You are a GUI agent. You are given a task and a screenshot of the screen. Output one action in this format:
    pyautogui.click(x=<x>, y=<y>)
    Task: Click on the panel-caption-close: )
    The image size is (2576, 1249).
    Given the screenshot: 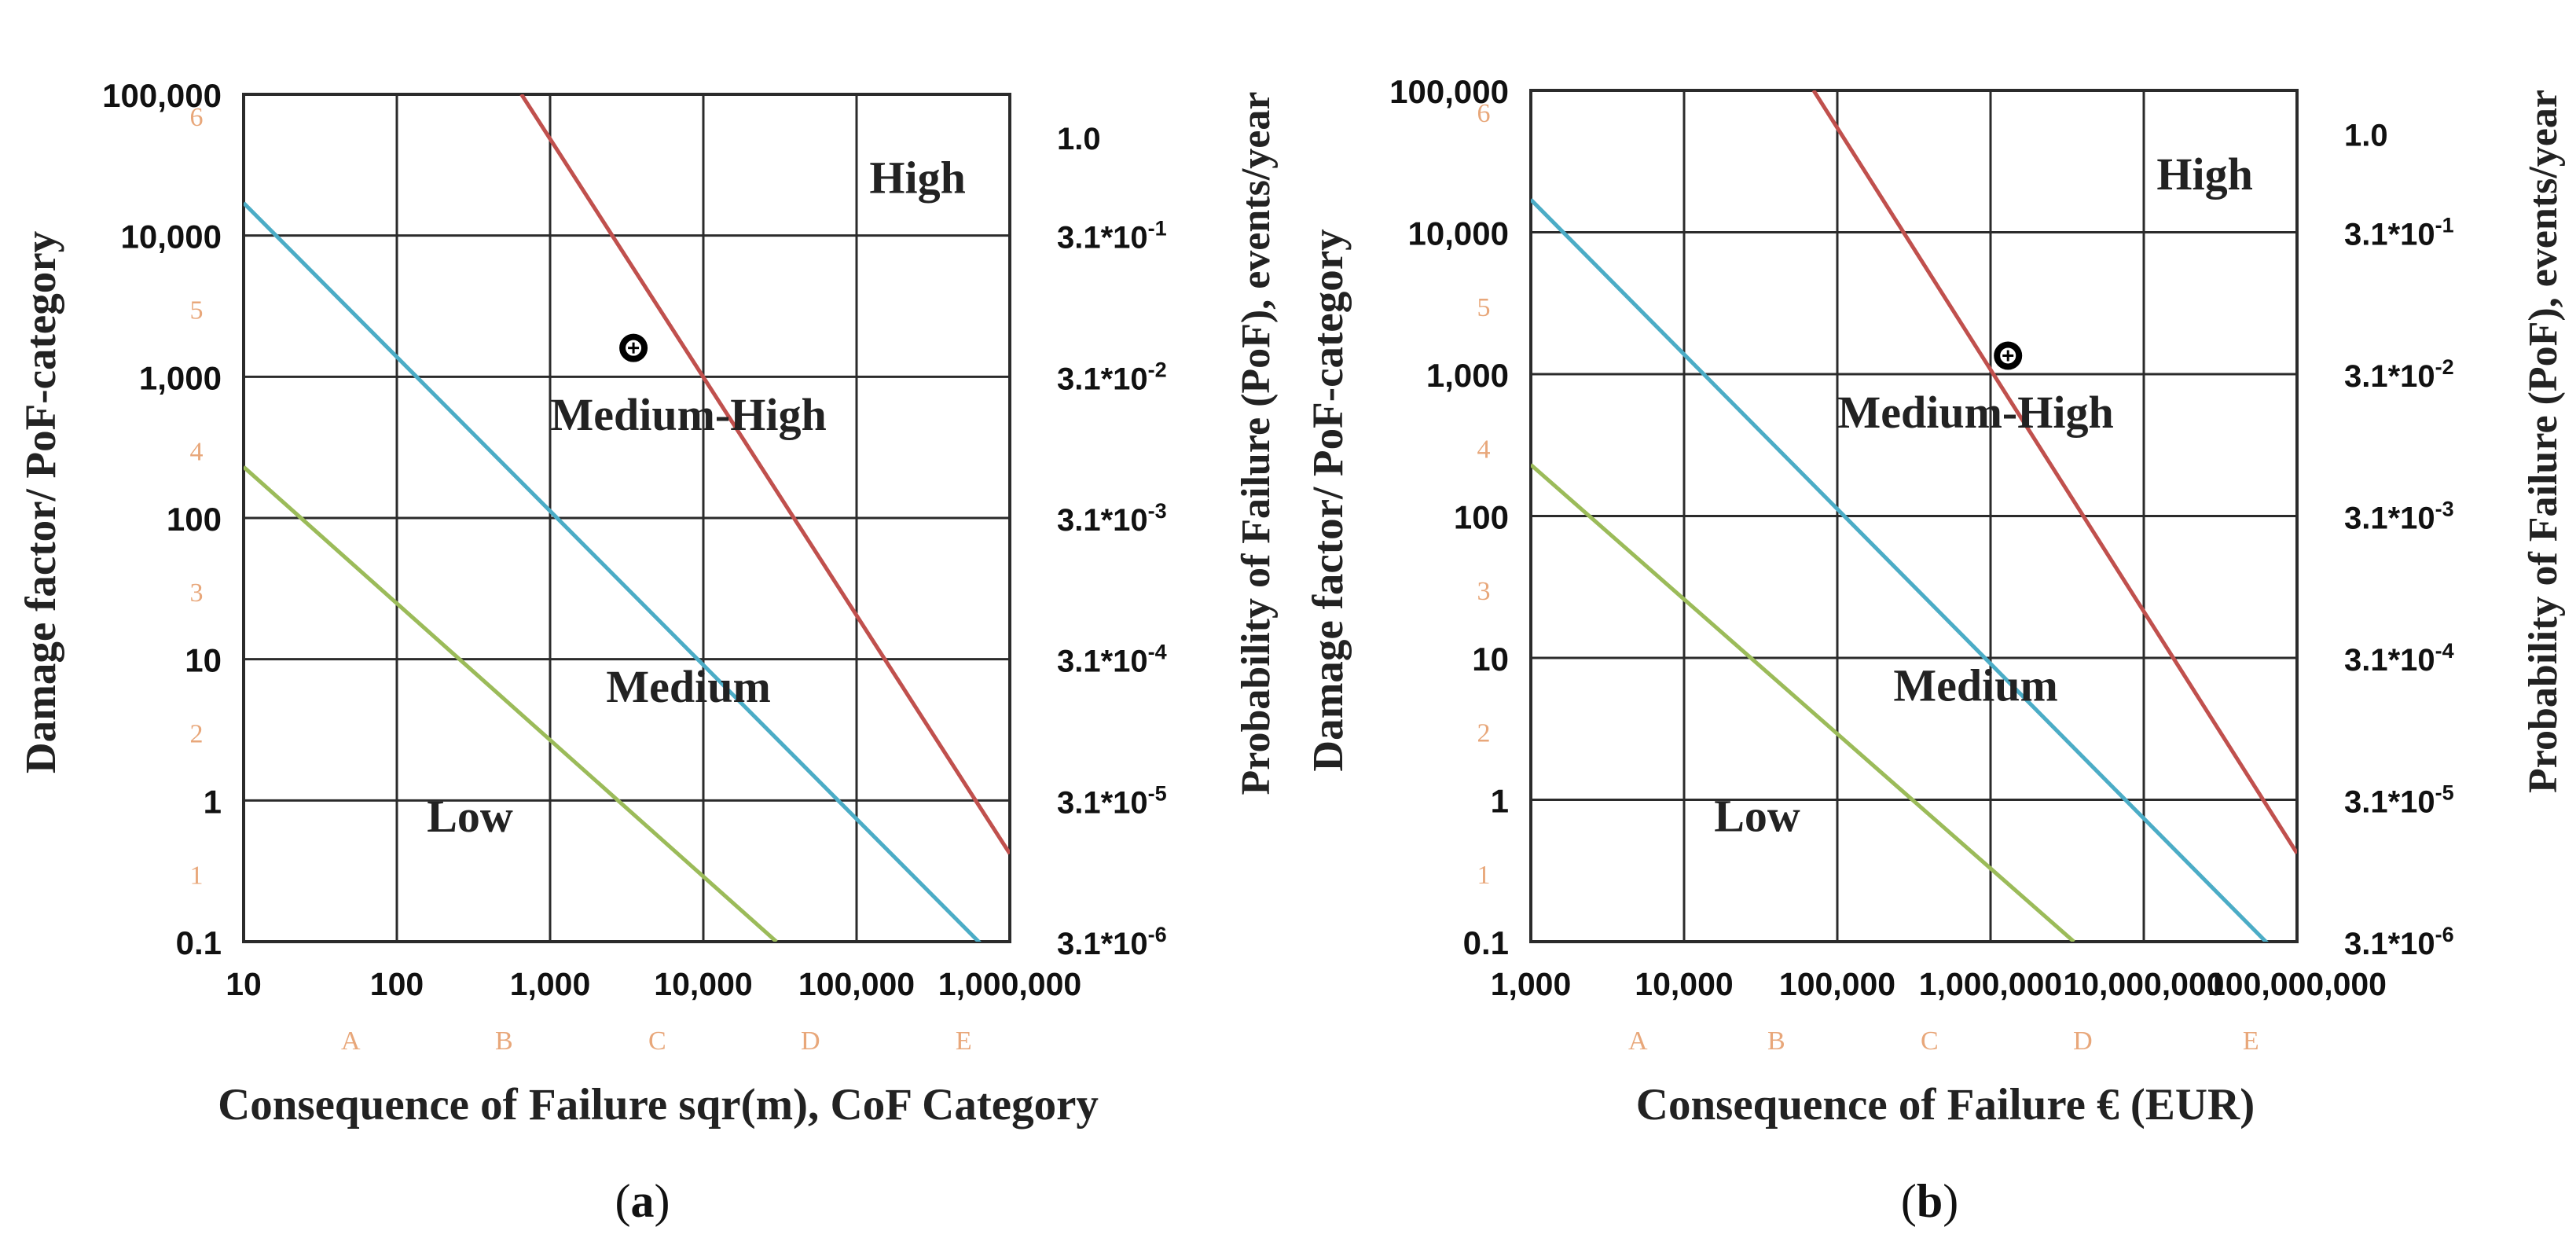 What is the action you would take?
    pyautogui.click(x=662, y=1201)
    